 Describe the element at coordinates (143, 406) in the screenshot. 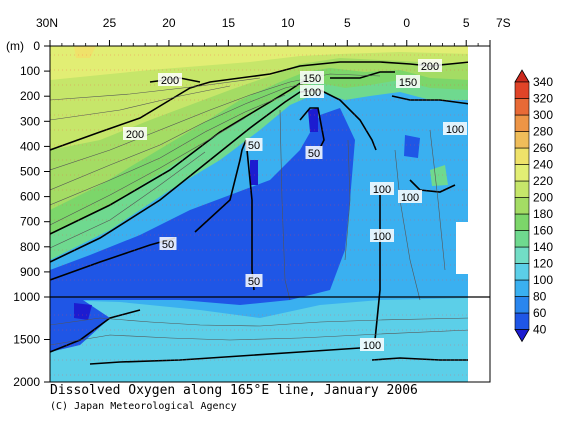

I see `chart-credit: (C) Japan Meteorological Agency` at that location.